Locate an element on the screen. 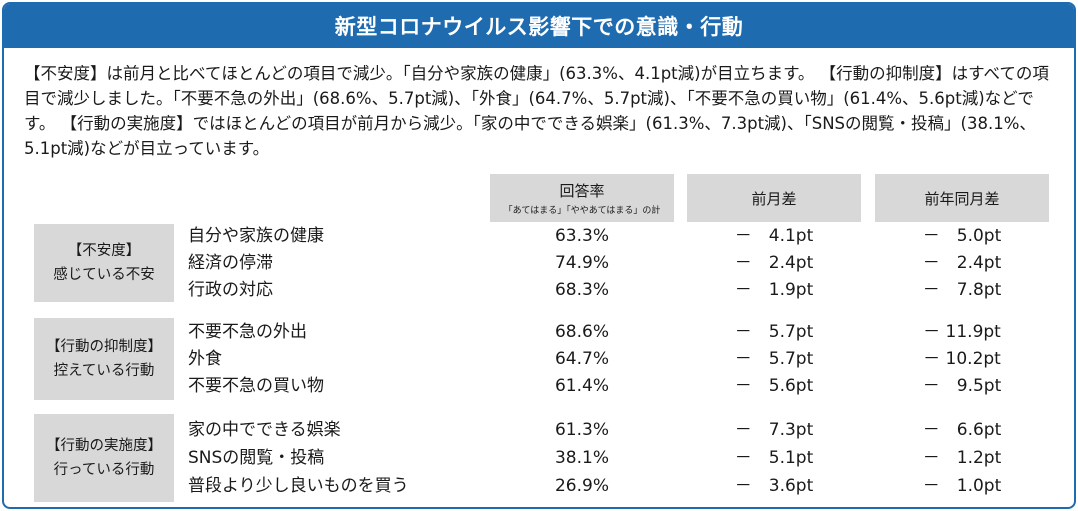 This screenshot has height=511, width=1078. row-rate: 68.6% is located at coordinates (581, 332).